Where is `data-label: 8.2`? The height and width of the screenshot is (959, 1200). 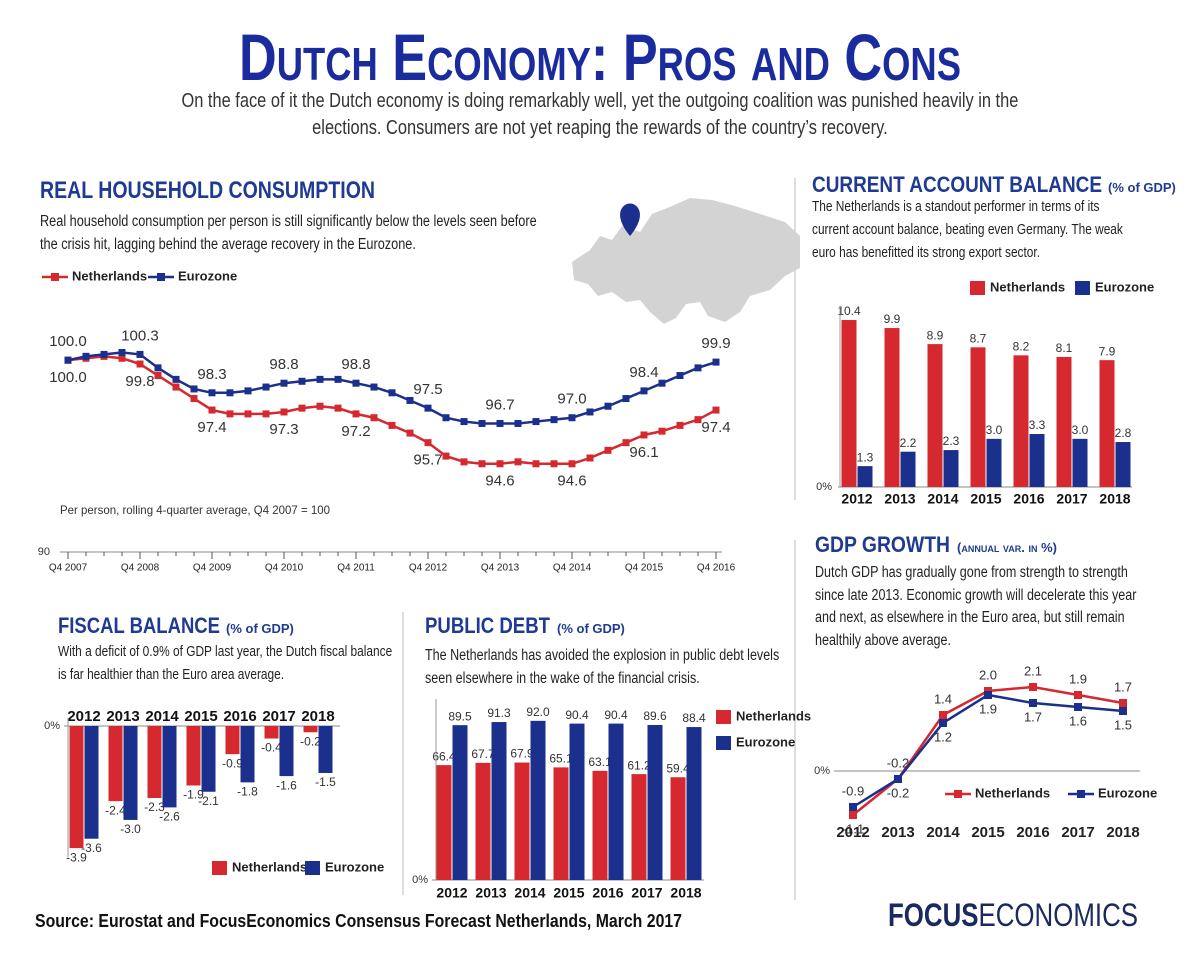
data-label: 8.2 is located at coordinates (1021, 347).